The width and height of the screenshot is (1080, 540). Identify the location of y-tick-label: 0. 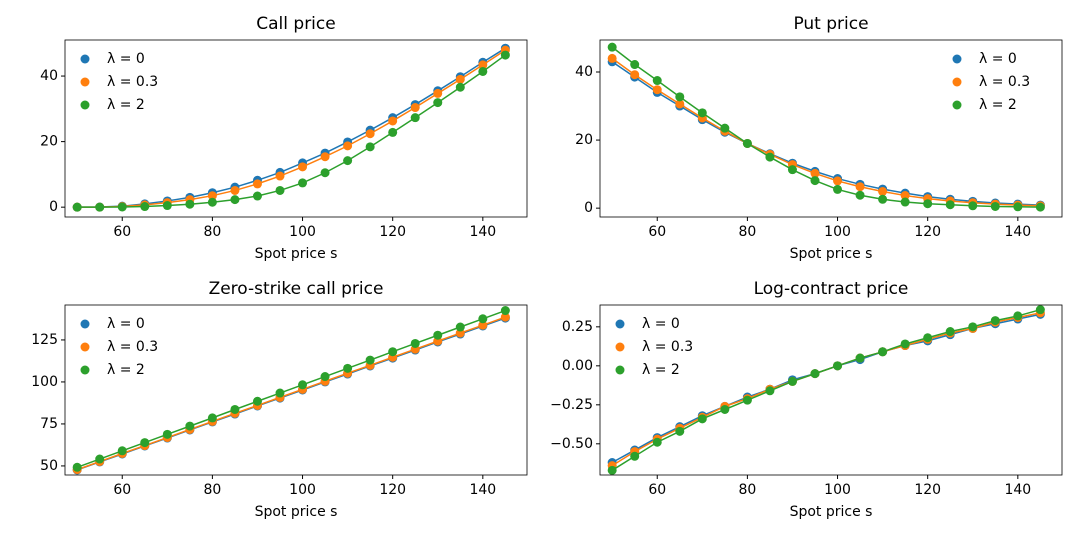
(53, 207).